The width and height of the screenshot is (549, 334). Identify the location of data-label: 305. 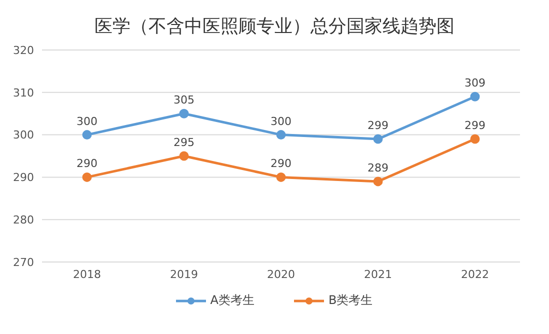
(184, 100).